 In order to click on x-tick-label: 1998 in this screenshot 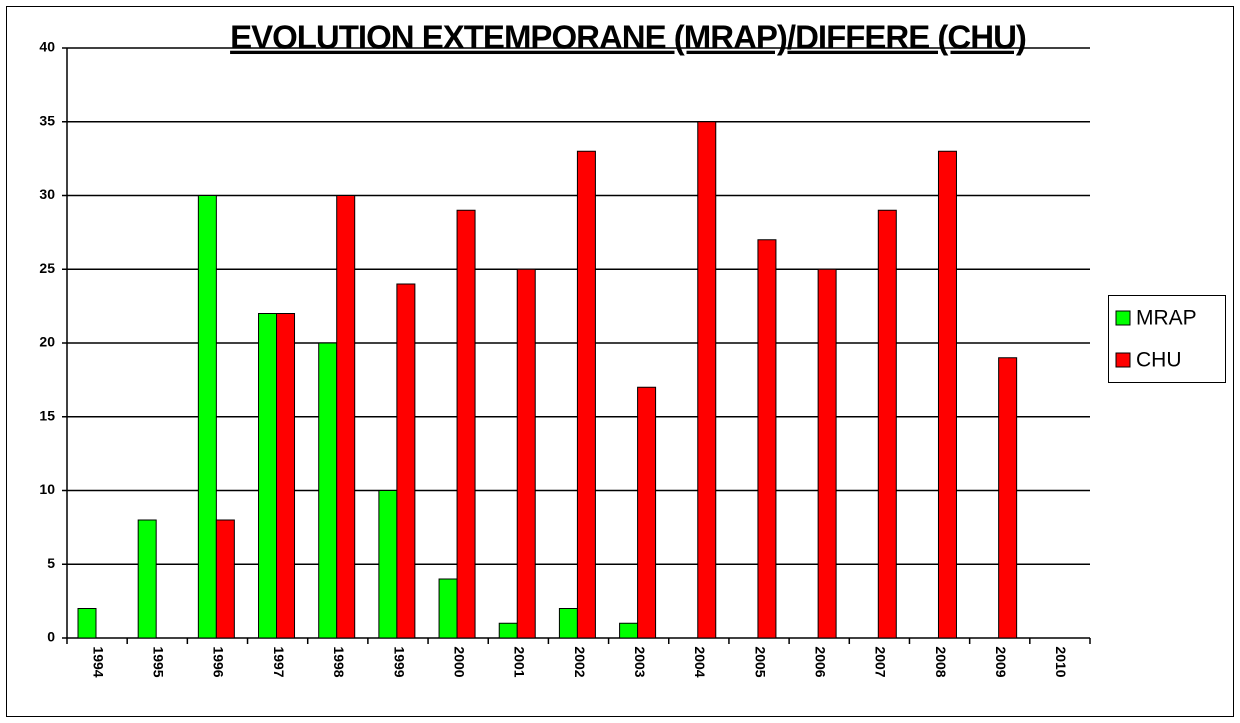, I will do `click(339, 661)`.